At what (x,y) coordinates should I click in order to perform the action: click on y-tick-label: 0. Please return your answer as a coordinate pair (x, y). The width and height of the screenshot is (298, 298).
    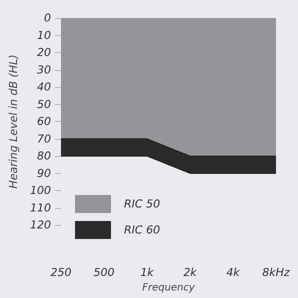
    Looking at the image, I should click on (47, 18).